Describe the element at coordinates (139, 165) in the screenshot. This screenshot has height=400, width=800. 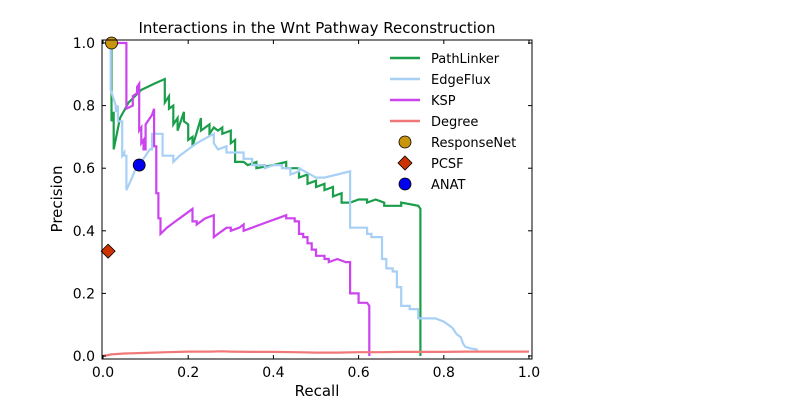
I see `marker-anat` at that location.